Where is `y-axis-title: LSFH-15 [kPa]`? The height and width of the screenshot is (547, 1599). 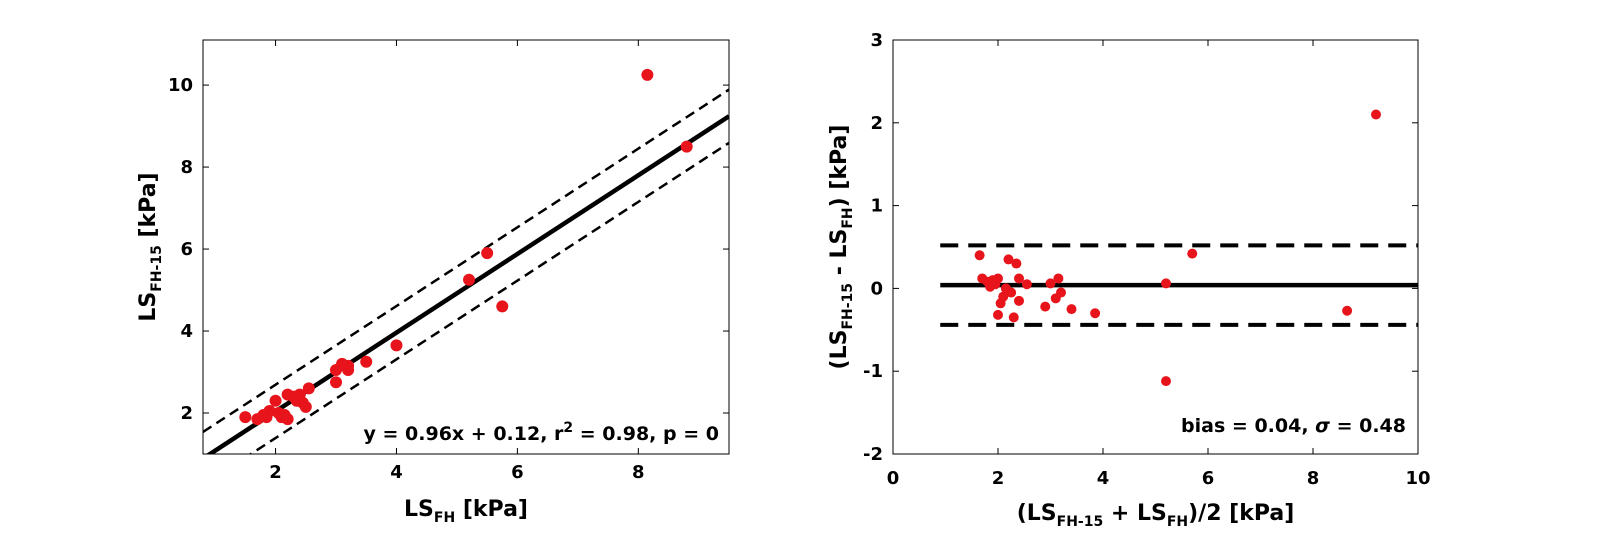
y-axis-title: LSFH-15 [kPa] is located at coordinates (150, 246).